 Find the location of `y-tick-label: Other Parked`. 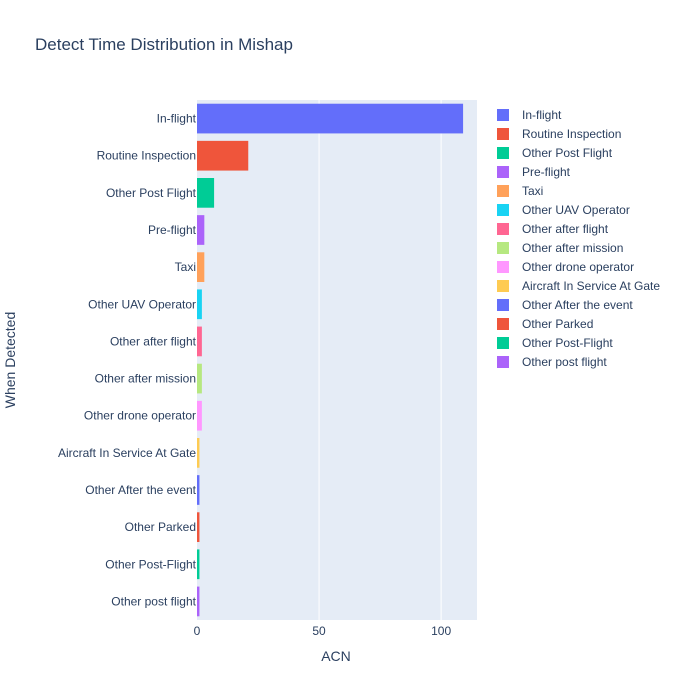

y-tick-label: Other Parked is located at coordinates (160, 527).